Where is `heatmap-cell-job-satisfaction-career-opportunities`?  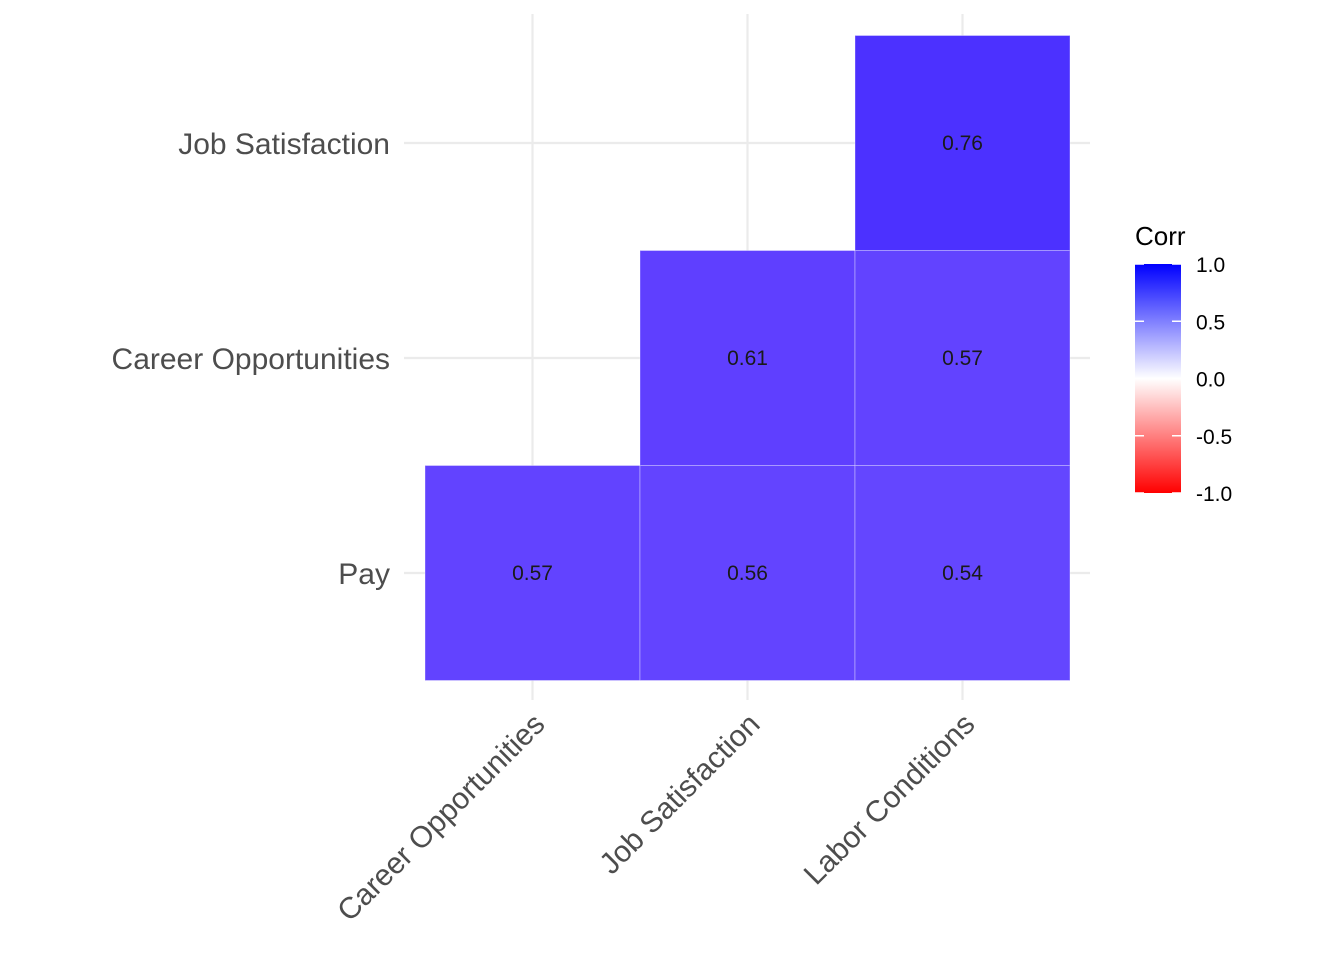
heatmap-cell-job-satisfaction-career-opportunities is located at coordinates (747, 358).